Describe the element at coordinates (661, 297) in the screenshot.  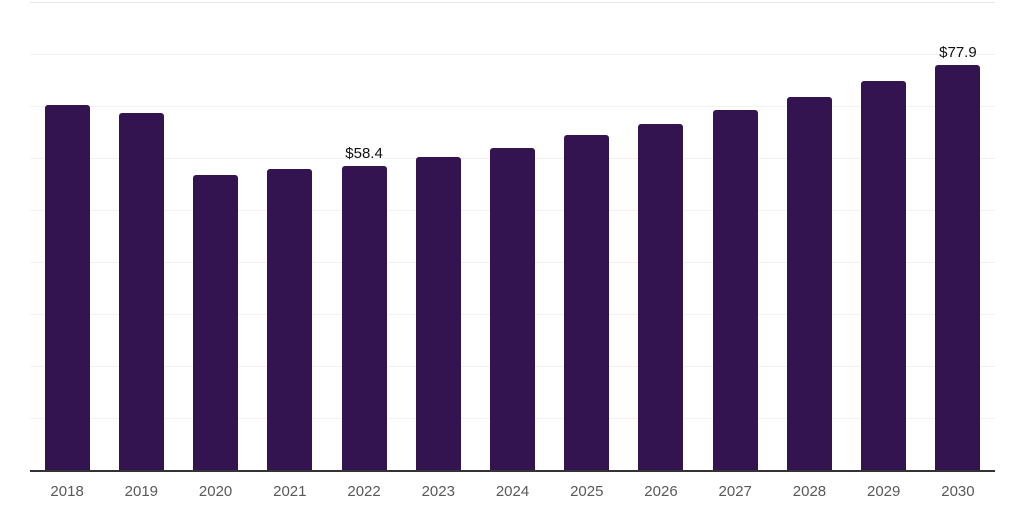
I see `bar-2026` at that location.